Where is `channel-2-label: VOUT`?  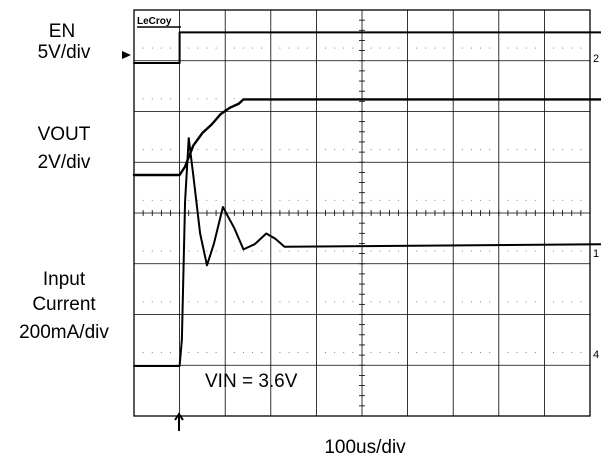
channel-2-label: VOUT is located at coordinates (64, 134).